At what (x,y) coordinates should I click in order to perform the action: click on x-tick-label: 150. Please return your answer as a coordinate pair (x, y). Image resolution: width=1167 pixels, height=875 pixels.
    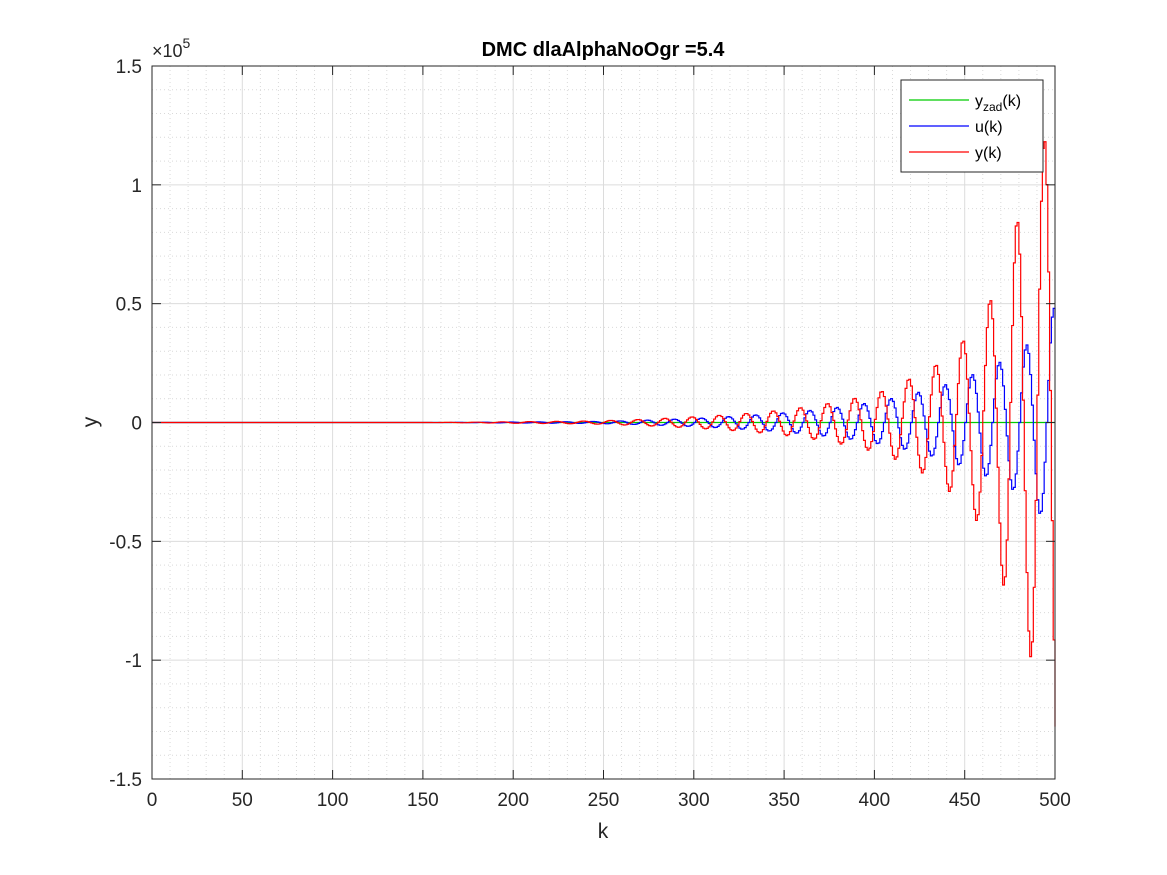
    Looking at the image, I should click on (423, 800).